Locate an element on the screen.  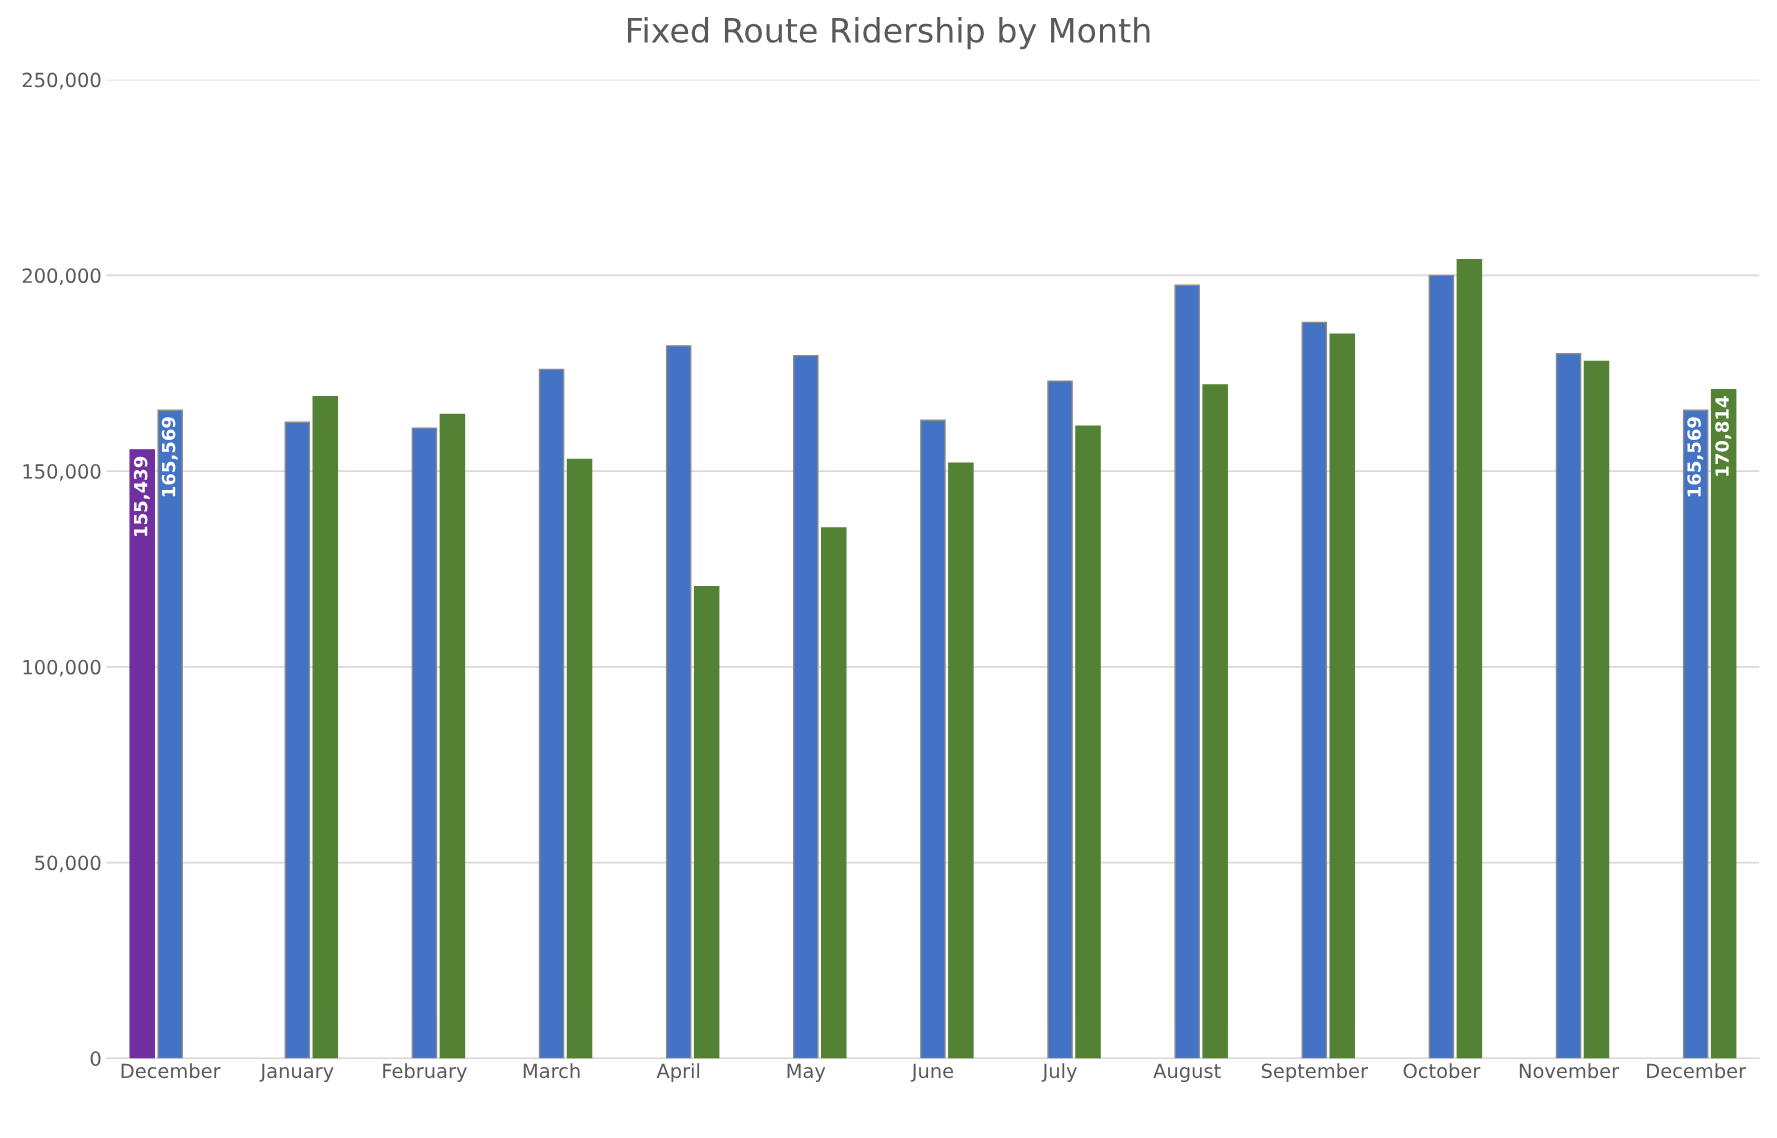
x-tick-label: August is located at coordinates (1187, 1073).